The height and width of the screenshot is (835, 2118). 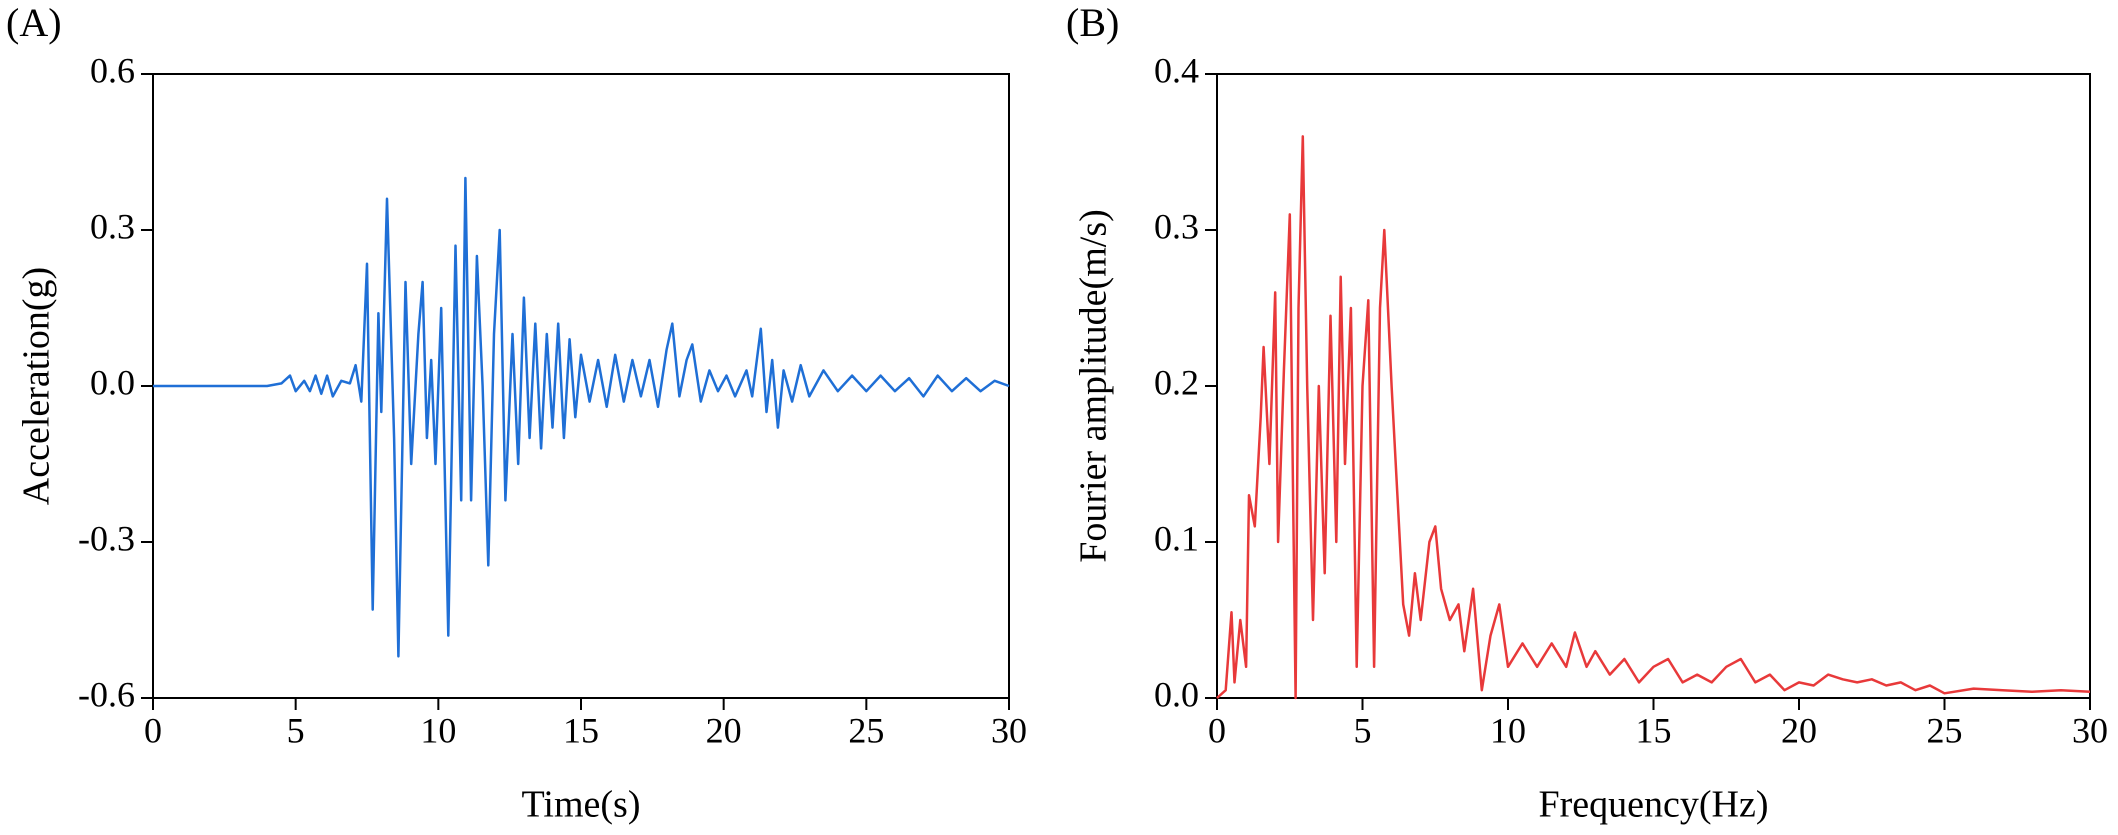 I want to click on panel-label: (B), so click(x=1092, y=22).